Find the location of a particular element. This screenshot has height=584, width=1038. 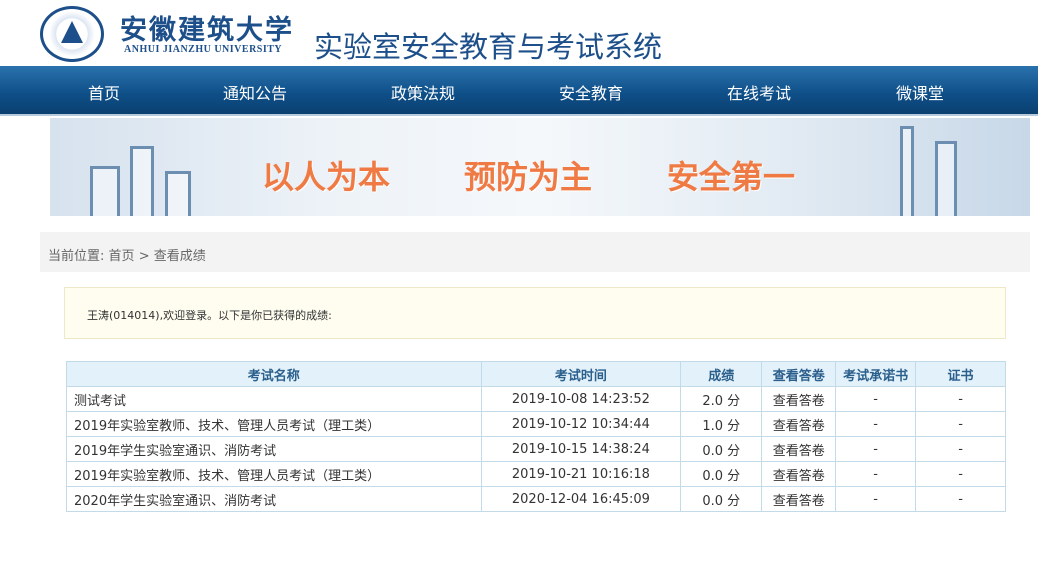

welcome-text: 王涛(014014),欢迎登录。以下是你已获得的成绩: is located at coordinates (209, 315).